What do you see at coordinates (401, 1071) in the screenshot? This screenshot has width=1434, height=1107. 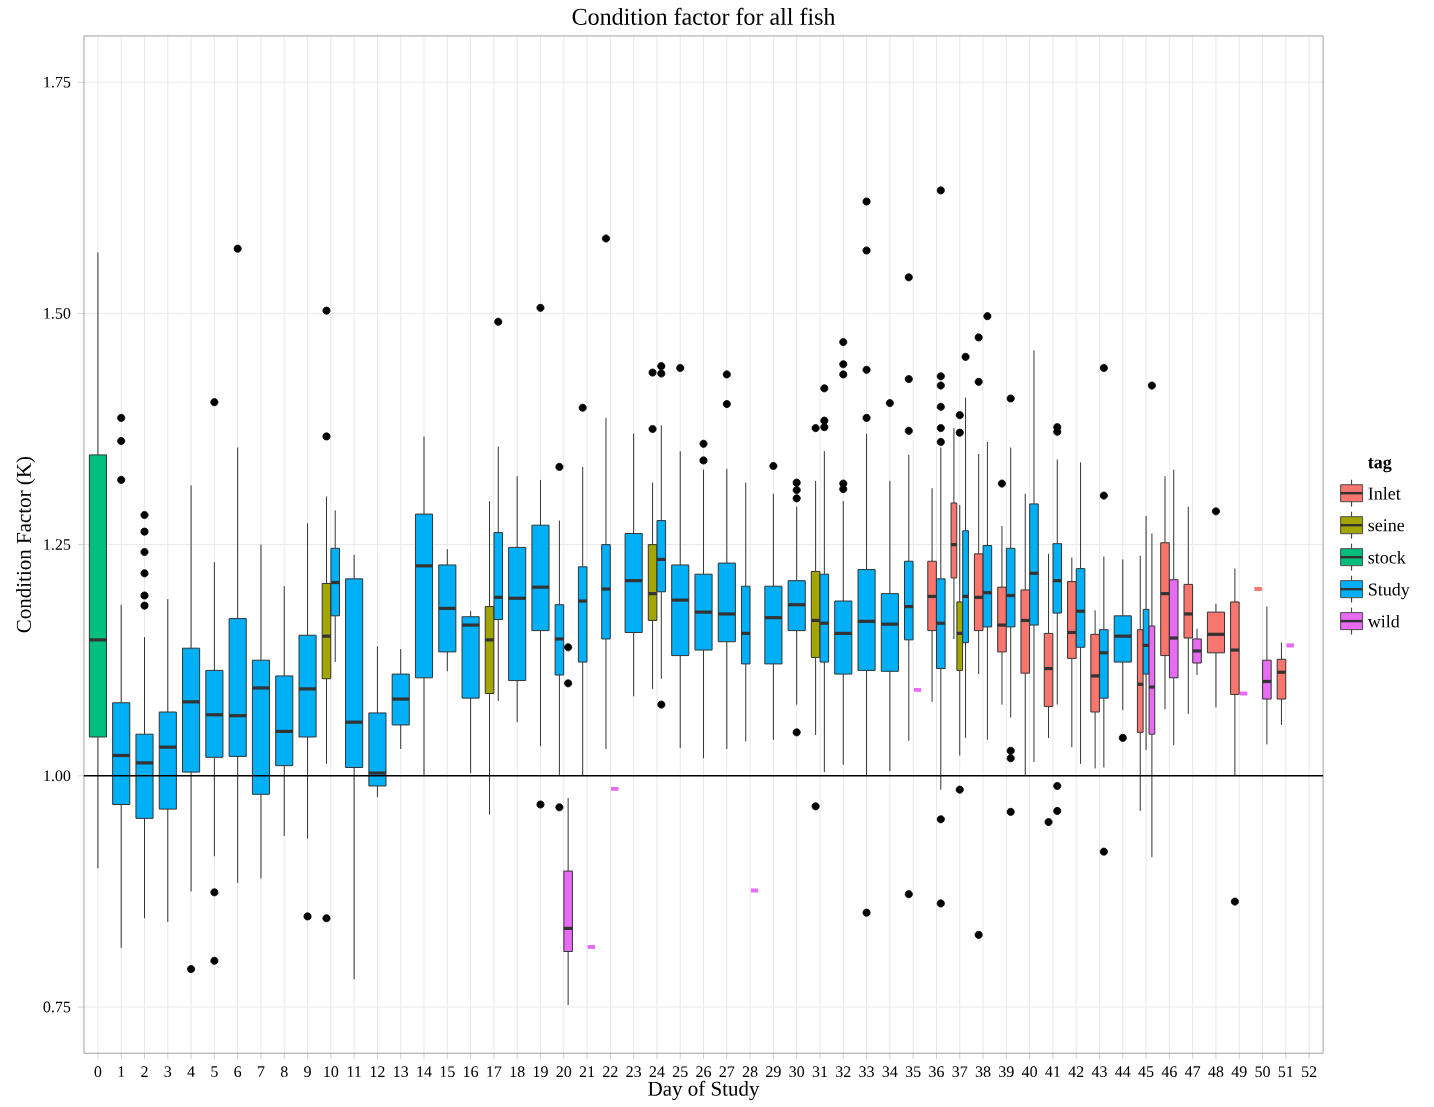 I see `x-tick-label: 13` at bounding box center [401, 1071].